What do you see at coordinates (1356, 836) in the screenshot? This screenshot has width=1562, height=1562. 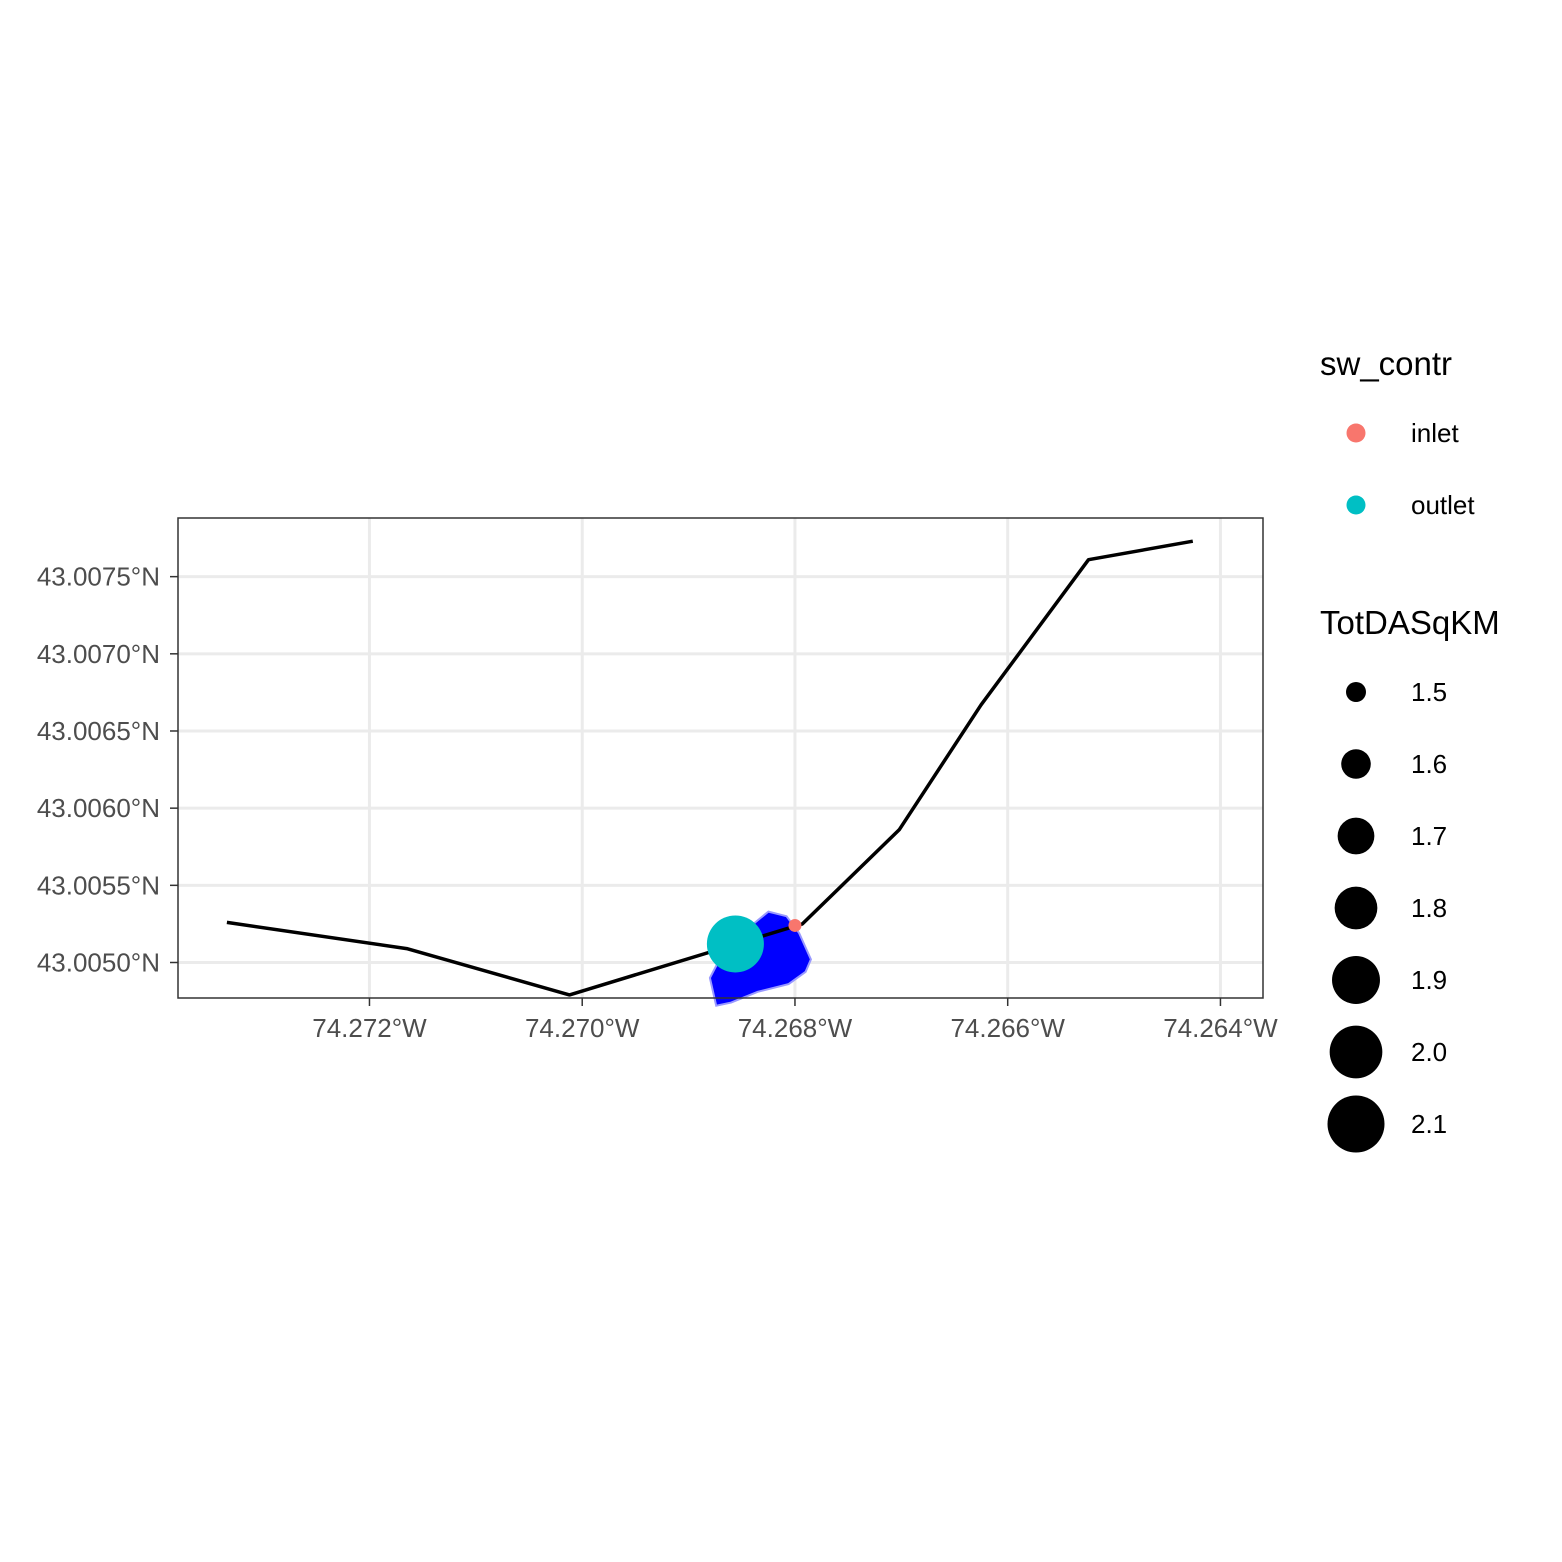 I see `legend-key-1.7` at bounding box center [1356, 836].